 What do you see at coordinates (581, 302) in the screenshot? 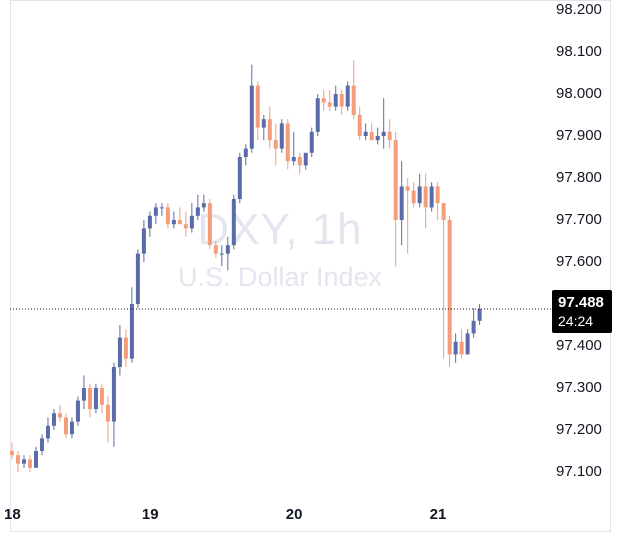
I see `current-price-value: 97.488` at bounding box center [581, 302].